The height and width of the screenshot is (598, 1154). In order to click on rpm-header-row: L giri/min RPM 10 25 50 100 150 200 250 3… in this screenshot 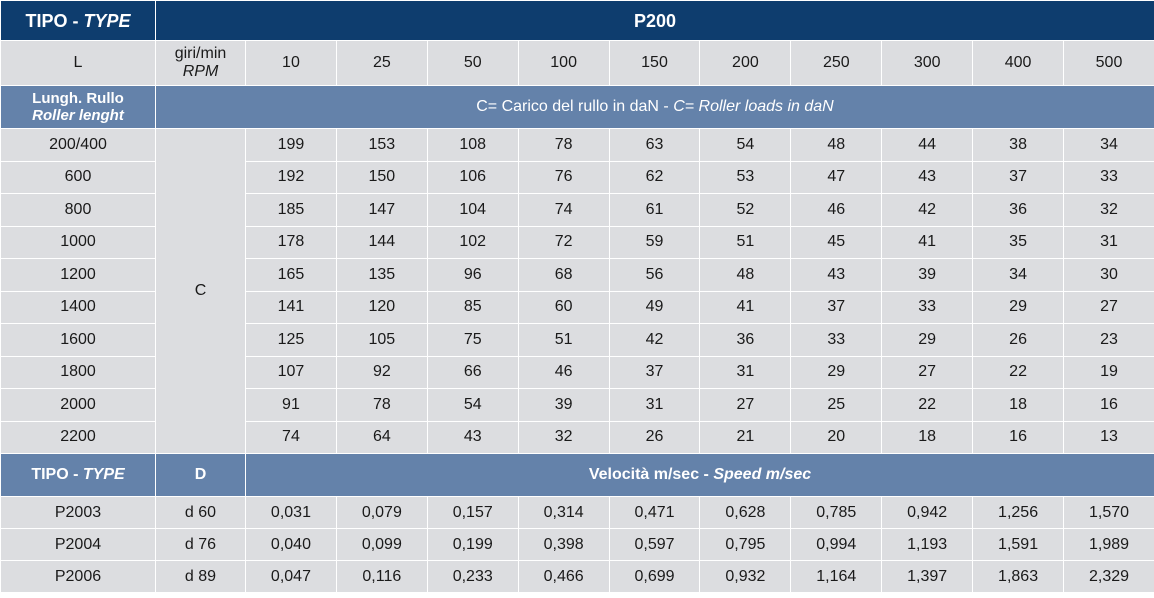, I will do `click(577, 63)`.